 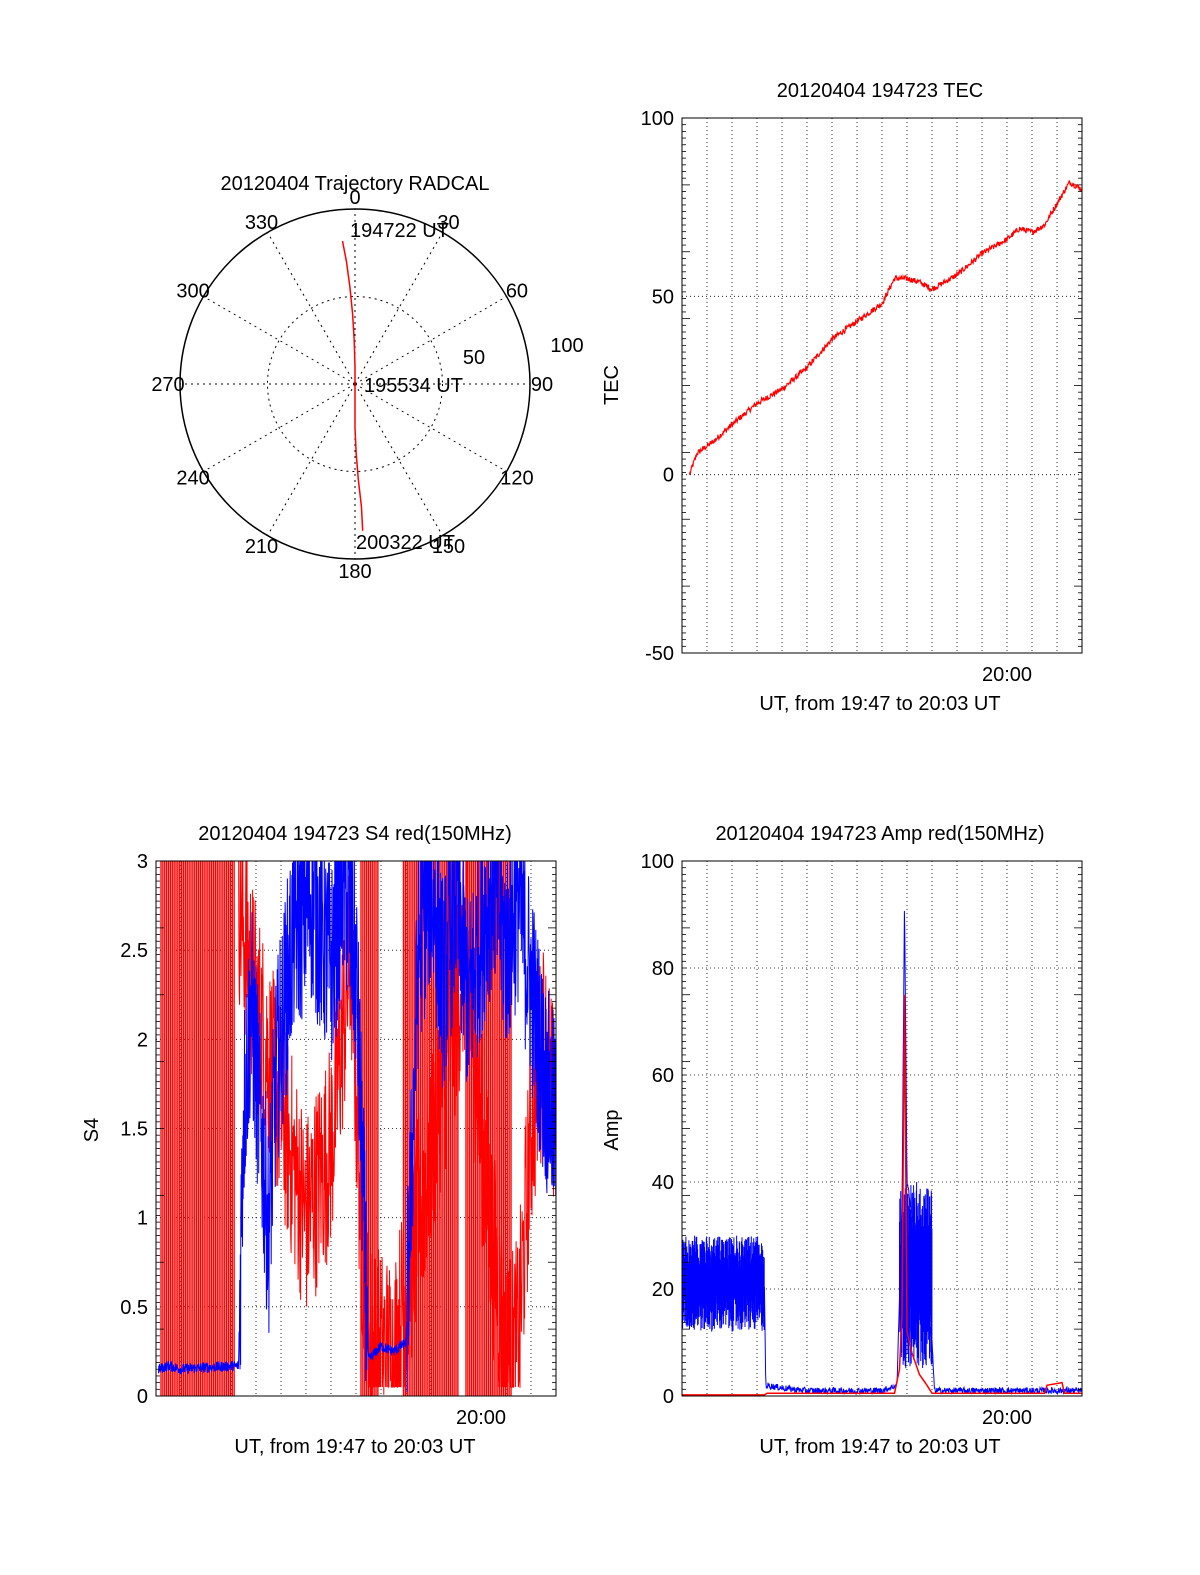 I want to click on polar-grid, so click(x=355, y=384).